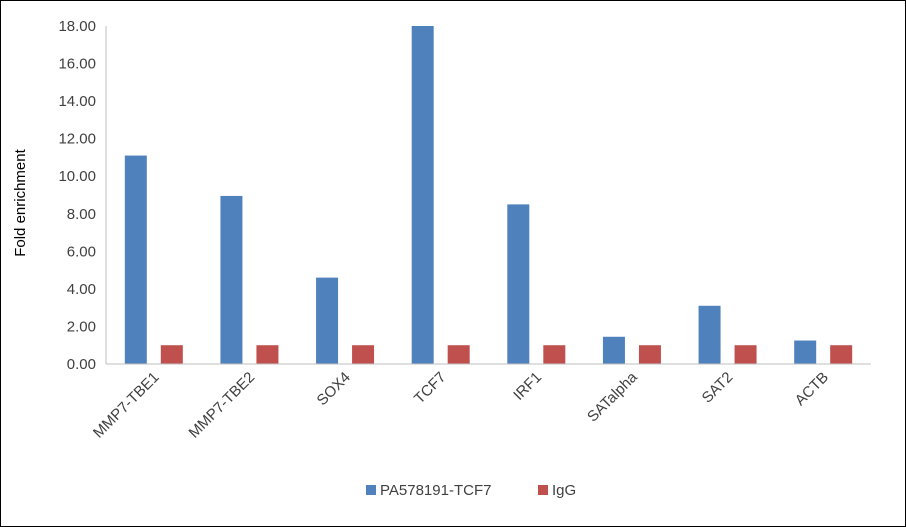  Describe the element at coordinates (77, 64) in the screenshot. I see `y-tick-label: 16.00` at that location.